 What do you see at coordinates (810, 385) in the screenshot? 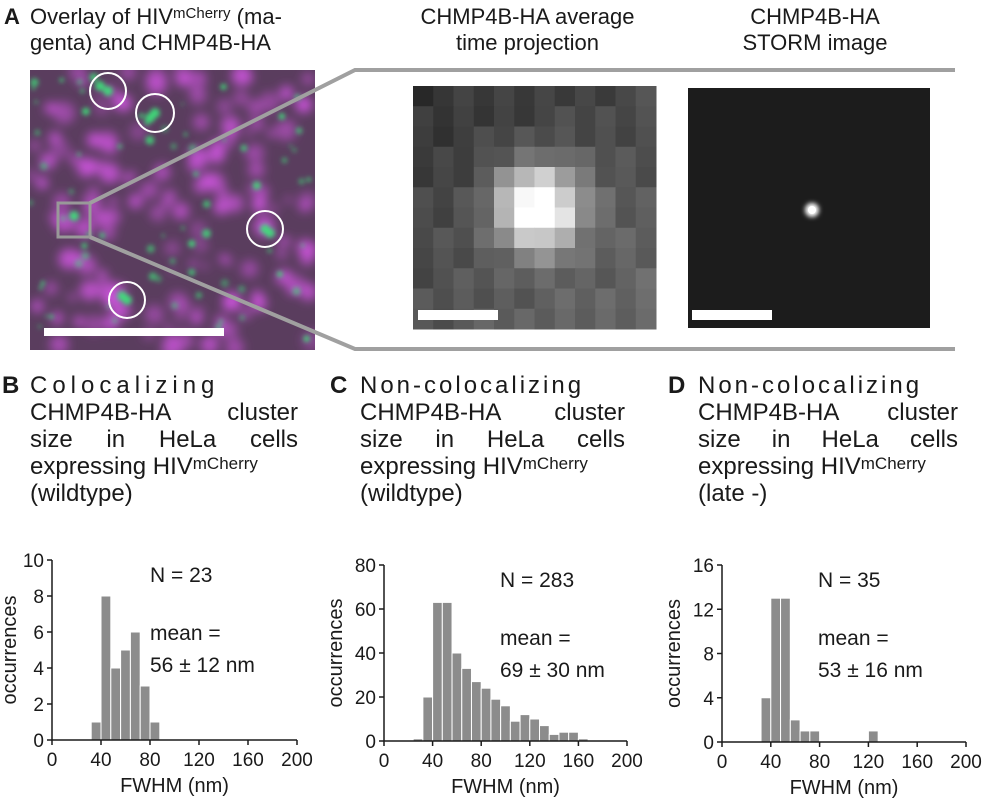
I see `panel-d-caption-line1: Non-colocalizing` at bounding box center [810, 385].